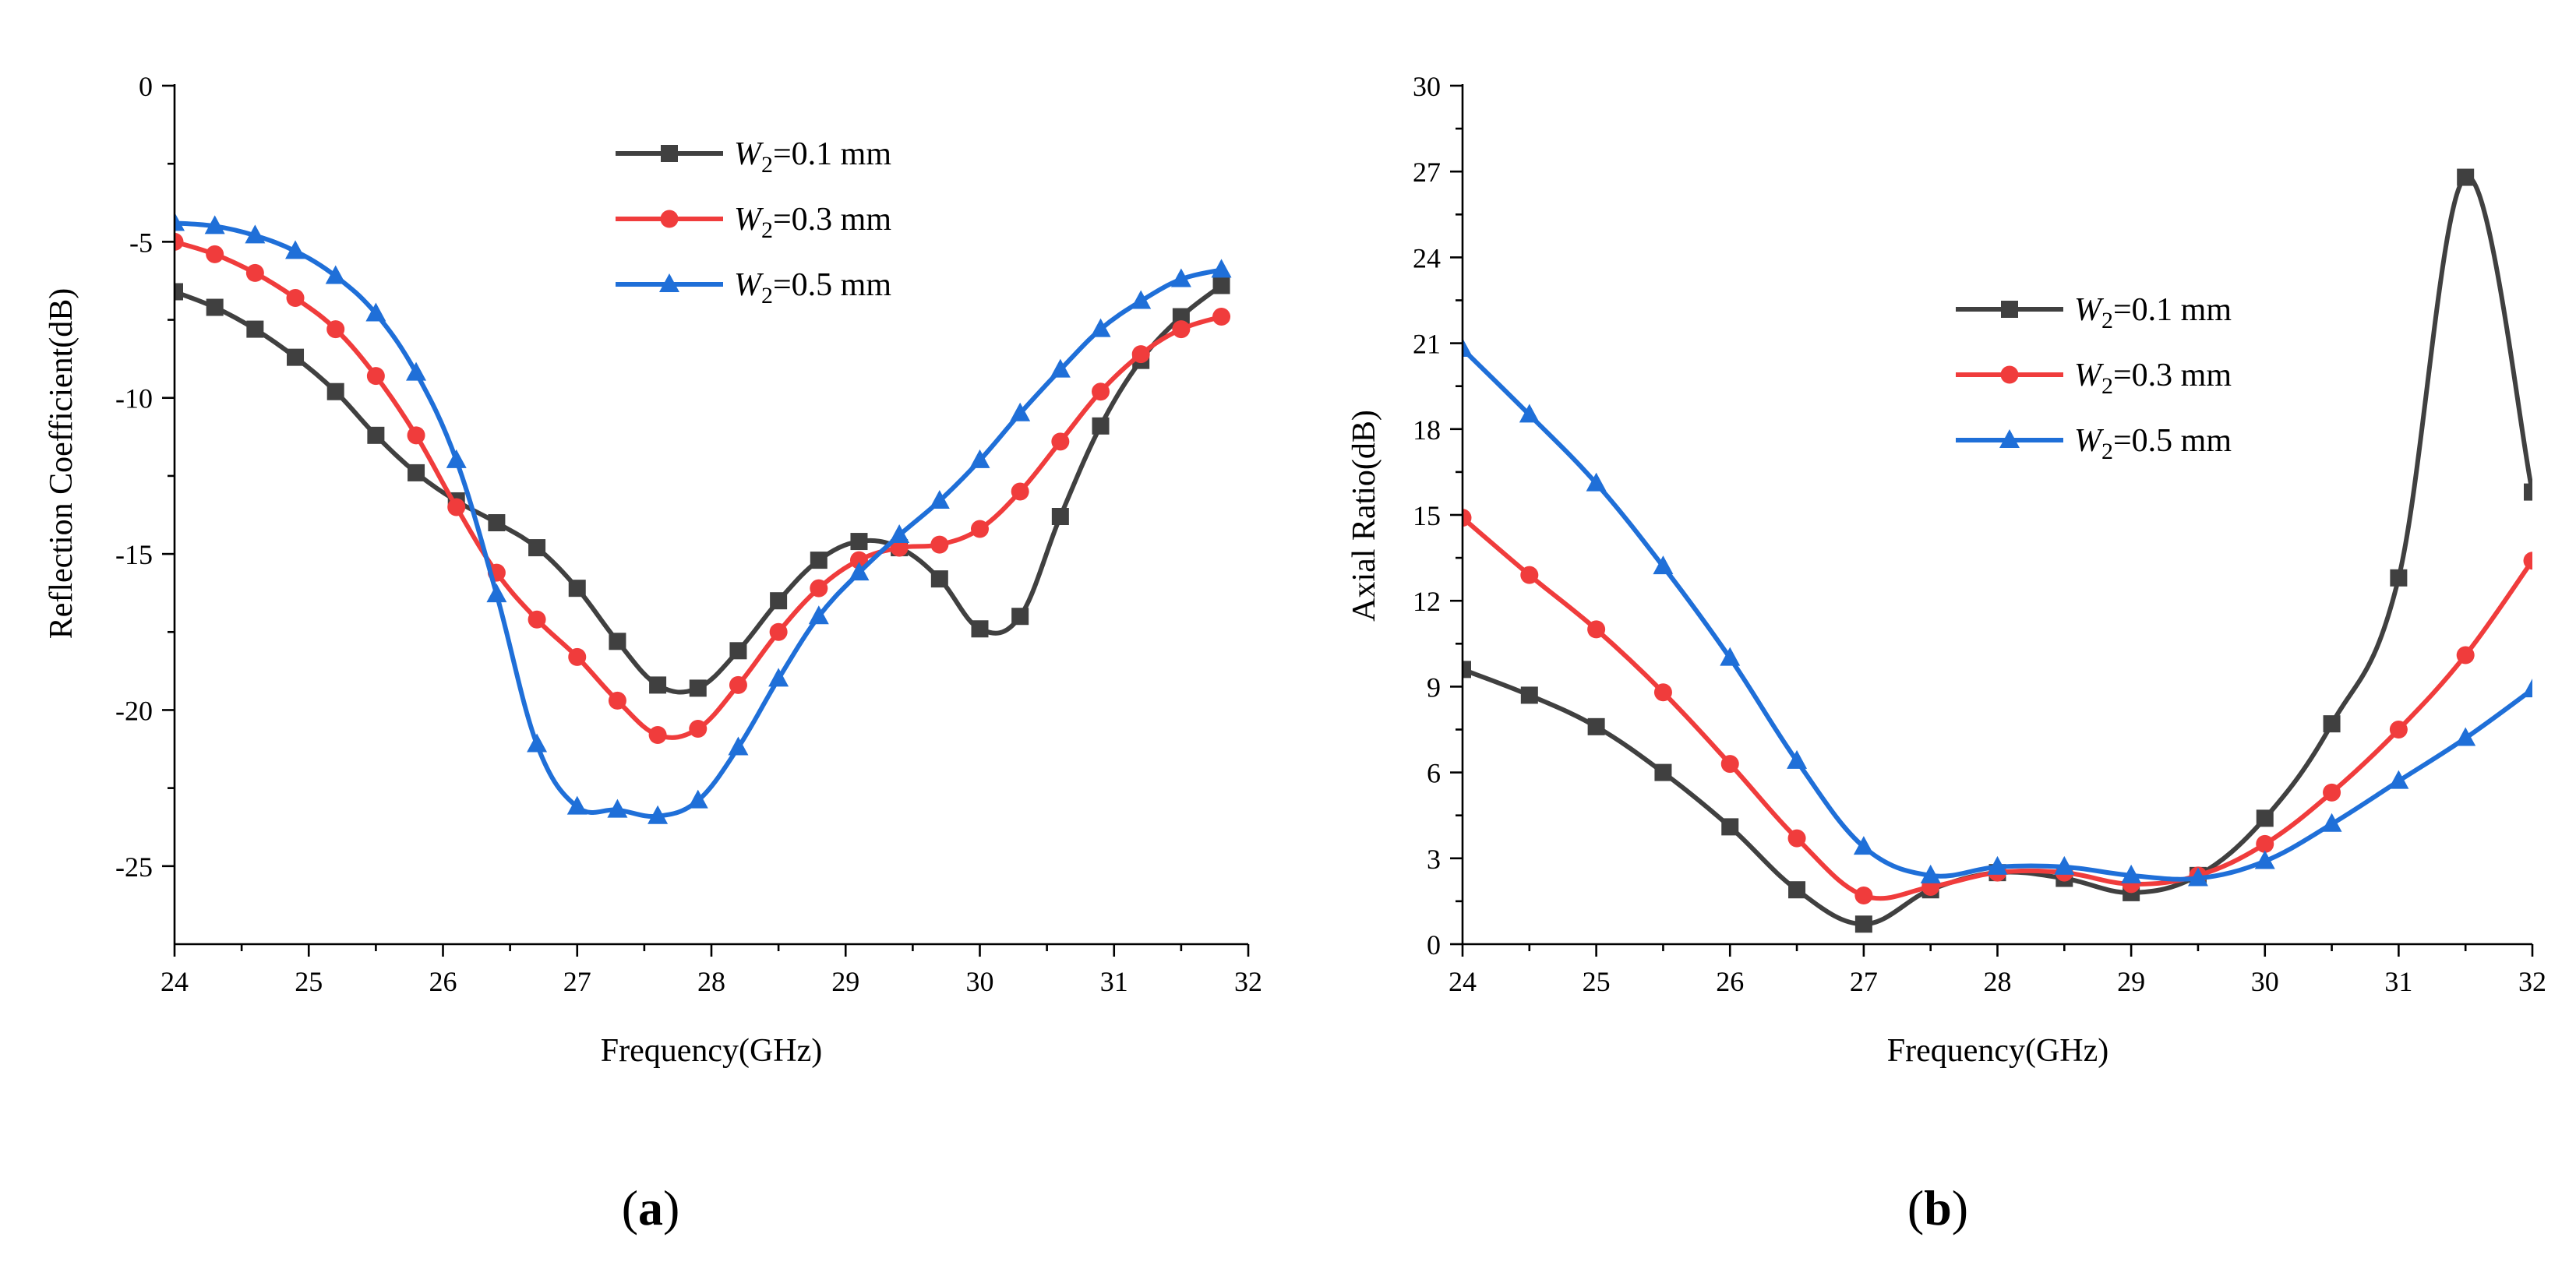  Describe the element at coordinates (175, 981) in the screenshot. I see `chart-a-x-tick-label: 24` at that location.